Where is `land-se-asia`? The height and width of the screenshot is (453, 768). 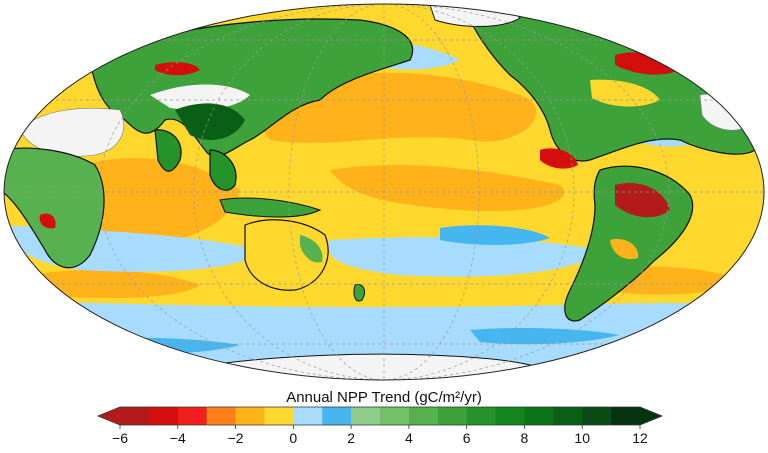
land-se-asia is located at coordinates (223, 170).